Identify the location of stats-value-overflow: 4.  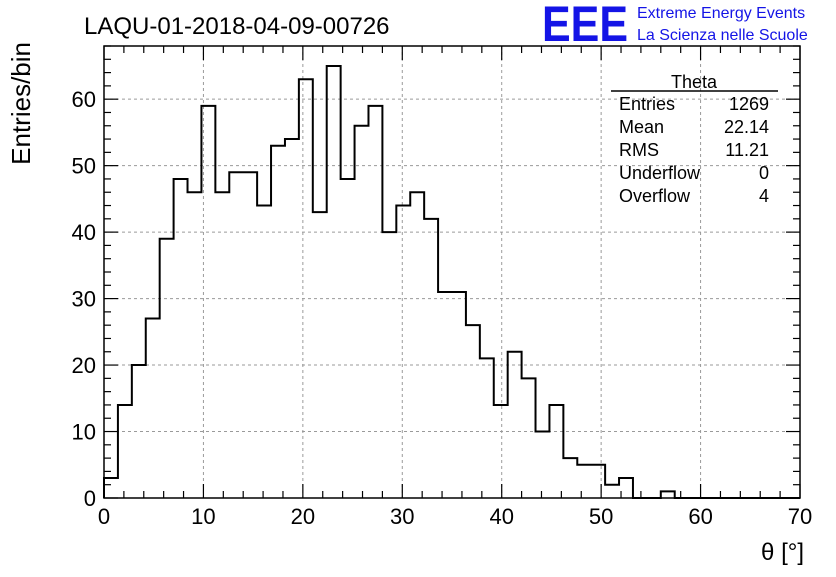
(764, 196).